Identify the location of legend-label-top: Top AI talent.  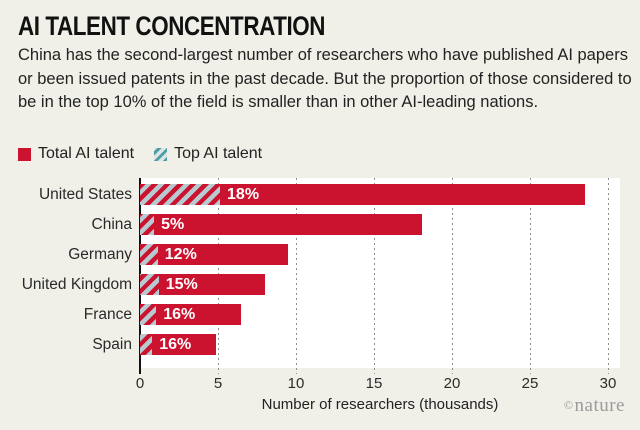
(218, 153).